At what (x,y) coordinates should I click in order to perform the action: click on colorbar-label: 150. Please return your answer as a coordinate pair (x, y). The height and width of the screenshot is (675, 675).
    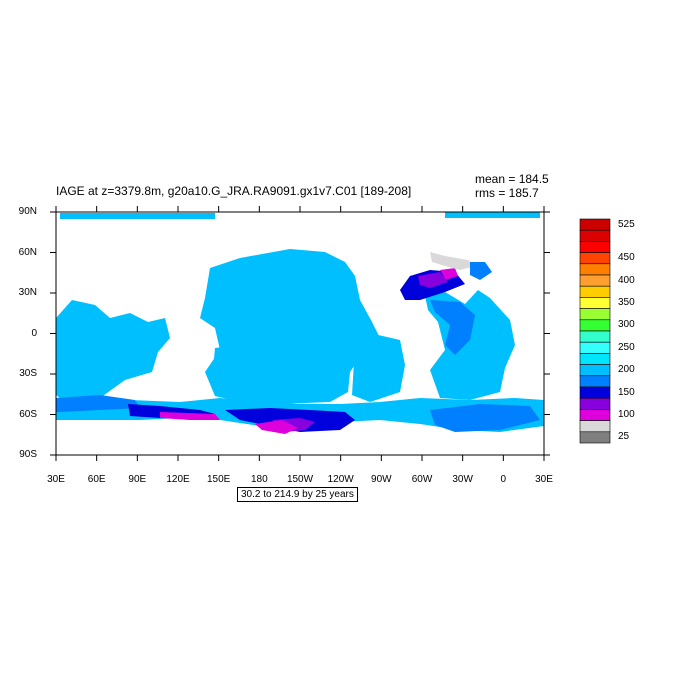
    Looking at the image, I should click on (626, 392).